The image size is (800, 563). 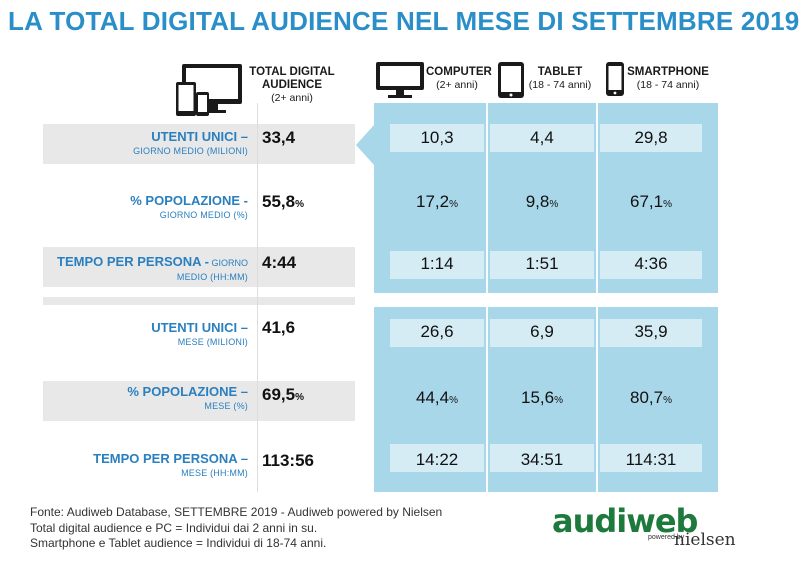 I want to click on tablet-header-sub: (18 - 74 anni), so click(x=560, y=85).